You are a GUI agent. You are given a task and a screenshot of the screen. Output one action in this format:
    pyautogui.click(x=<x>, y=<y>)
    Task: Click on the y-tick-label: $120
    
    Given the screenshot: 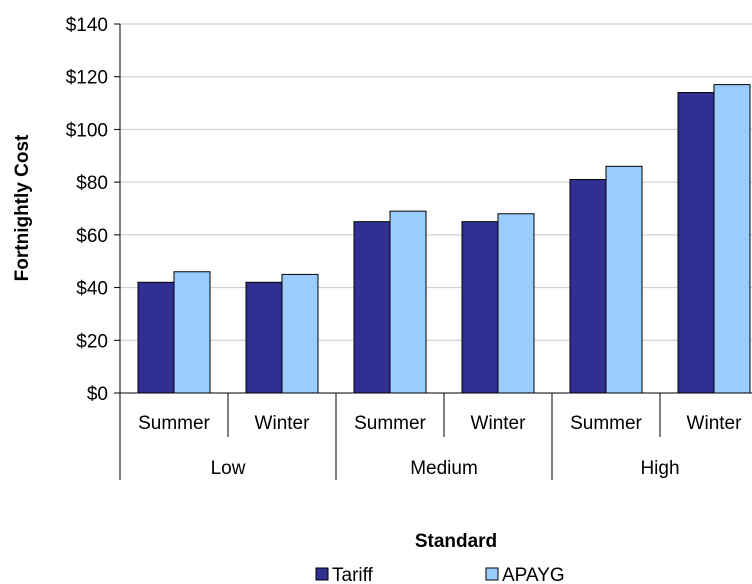 What is the action you would take?
    pyautogui.click(x=87, y=78)
    